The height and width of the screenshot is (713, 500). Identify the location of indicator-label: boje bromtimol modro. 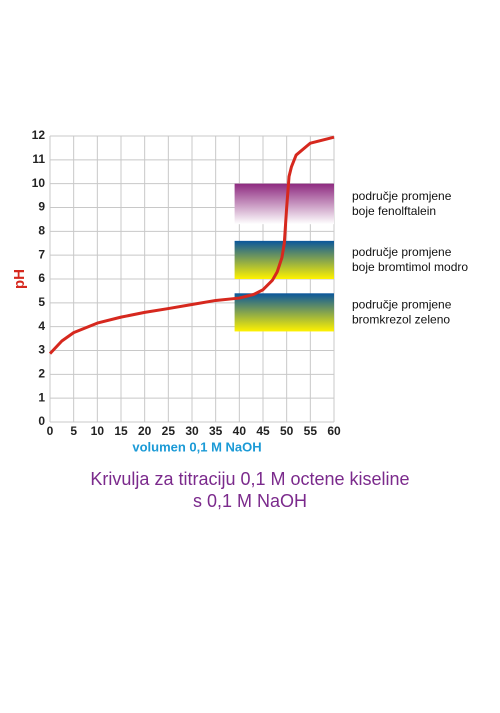
(410, 267).